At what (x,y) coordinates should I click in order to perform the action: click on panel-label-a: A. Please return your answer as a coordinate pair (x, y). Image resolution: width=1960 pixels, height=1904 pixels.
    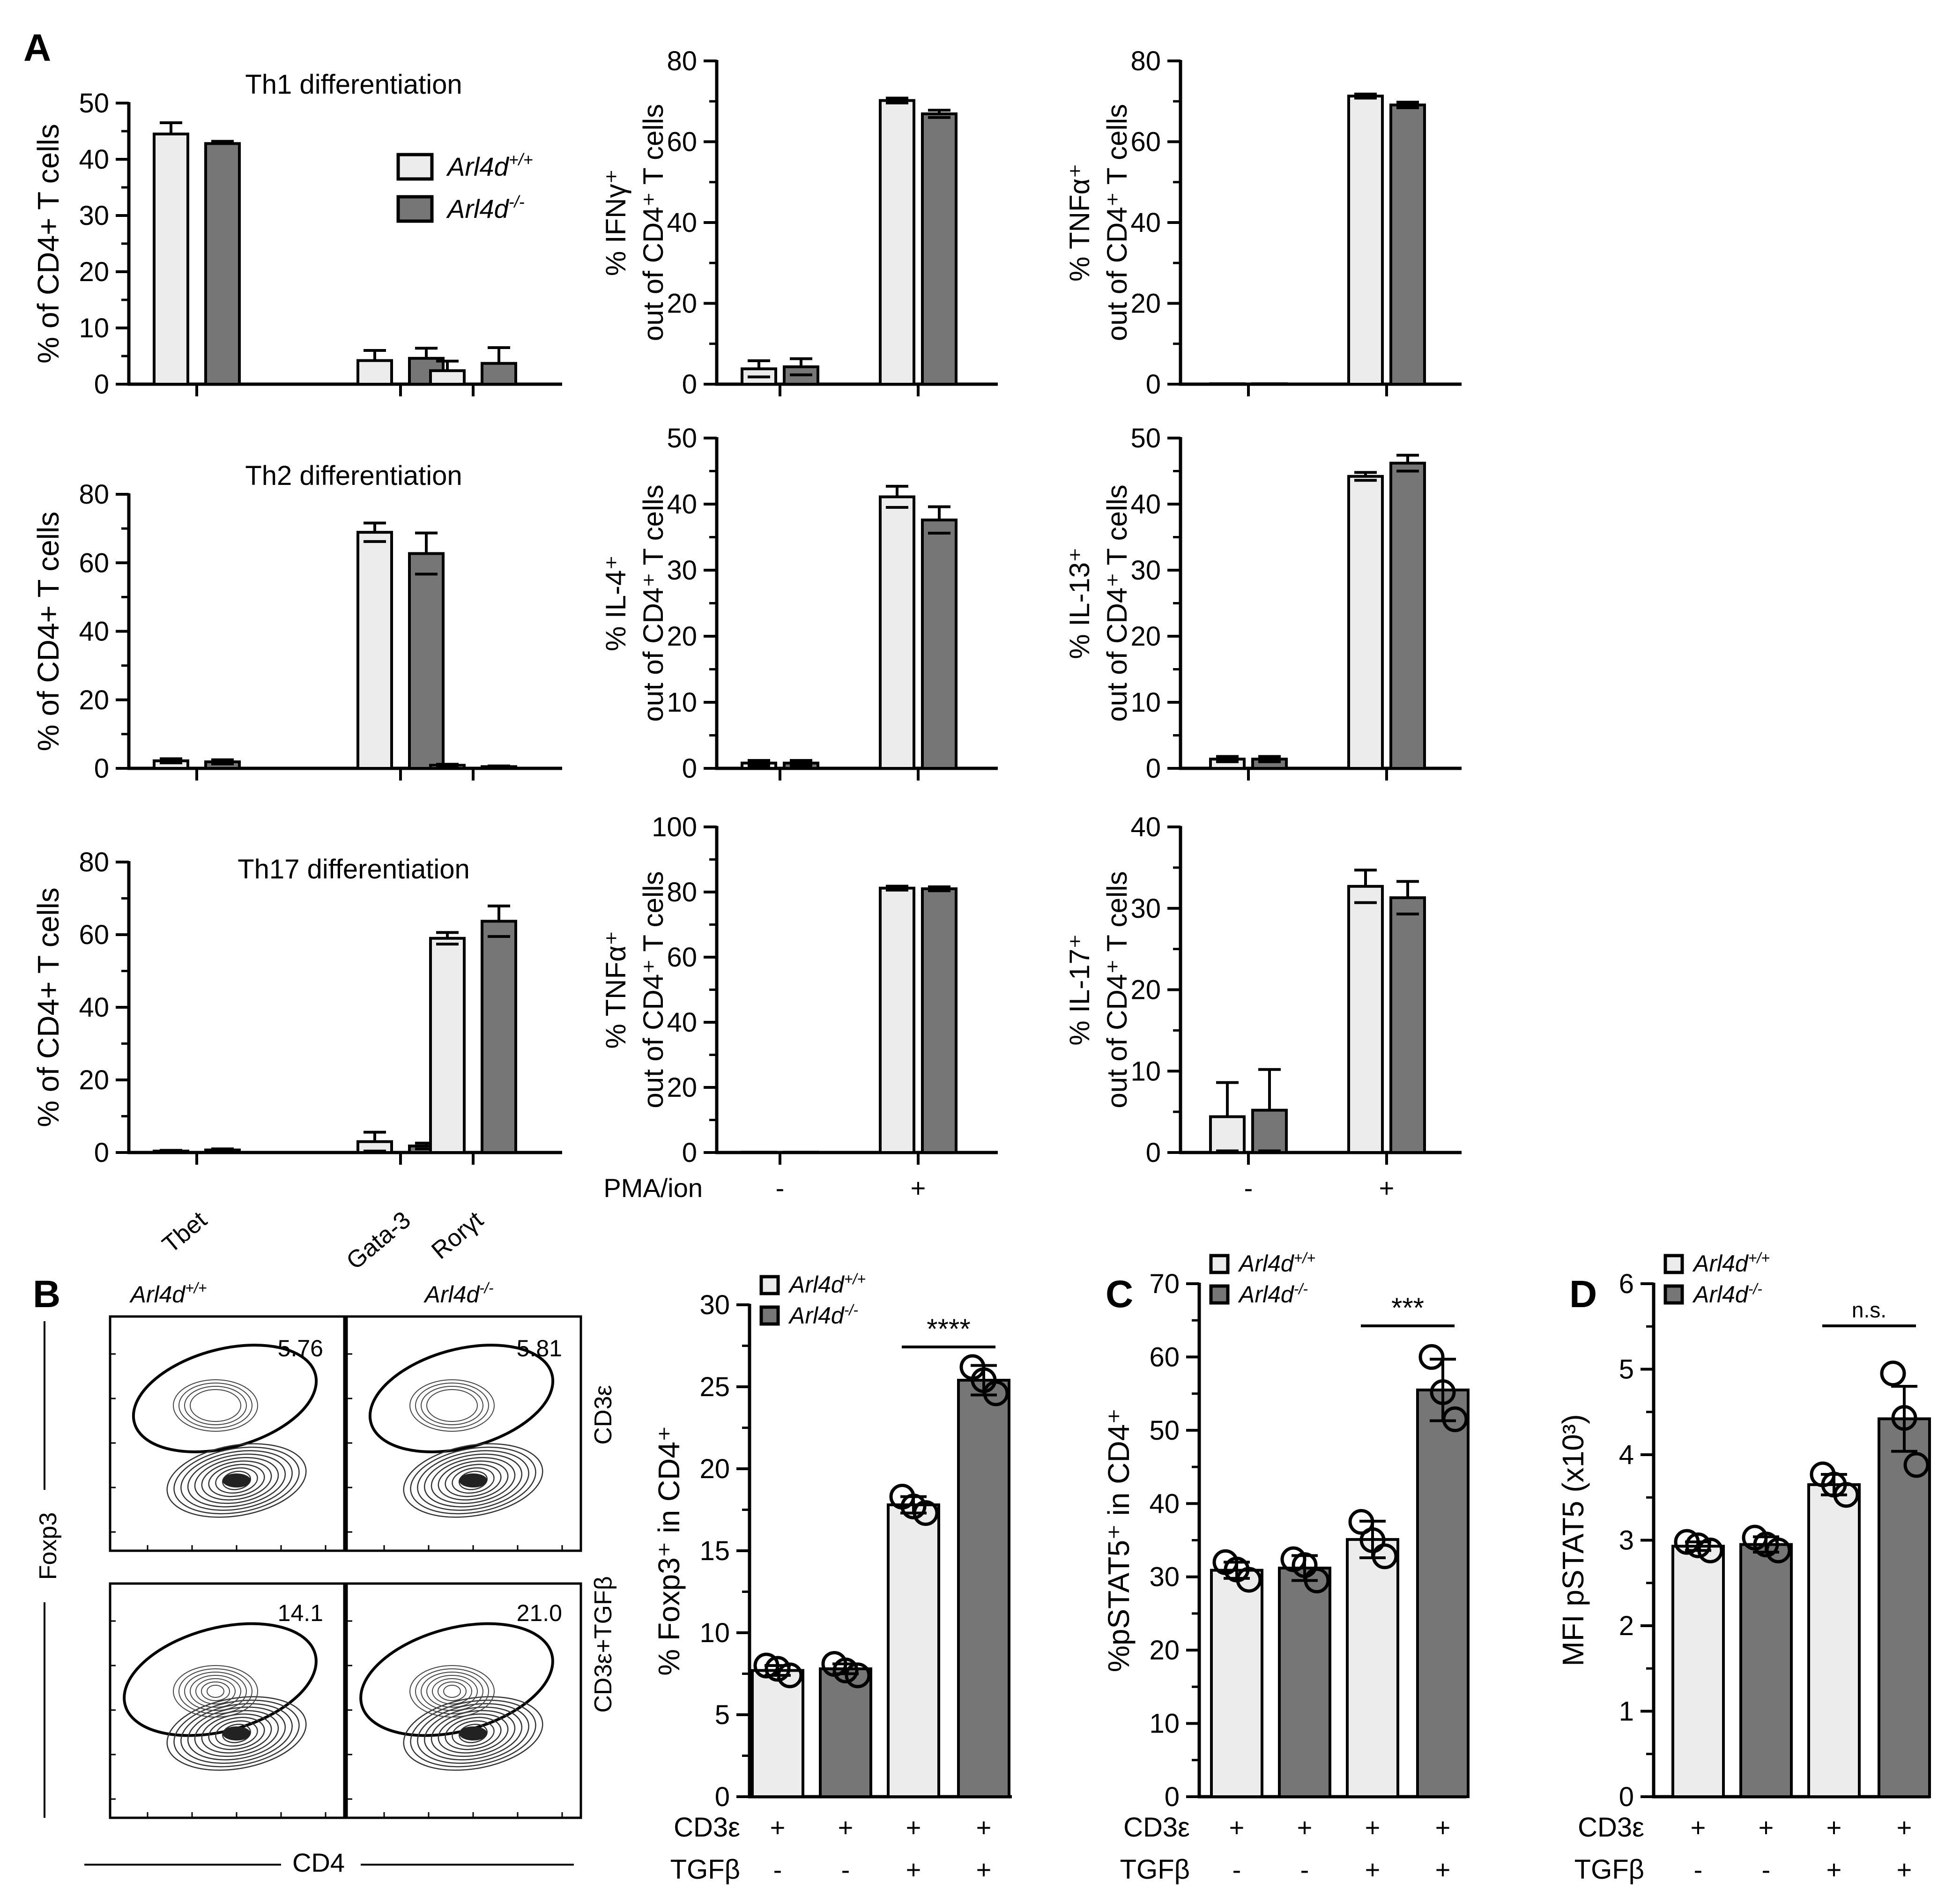
    Looking at the image, I should click on (37, 48).